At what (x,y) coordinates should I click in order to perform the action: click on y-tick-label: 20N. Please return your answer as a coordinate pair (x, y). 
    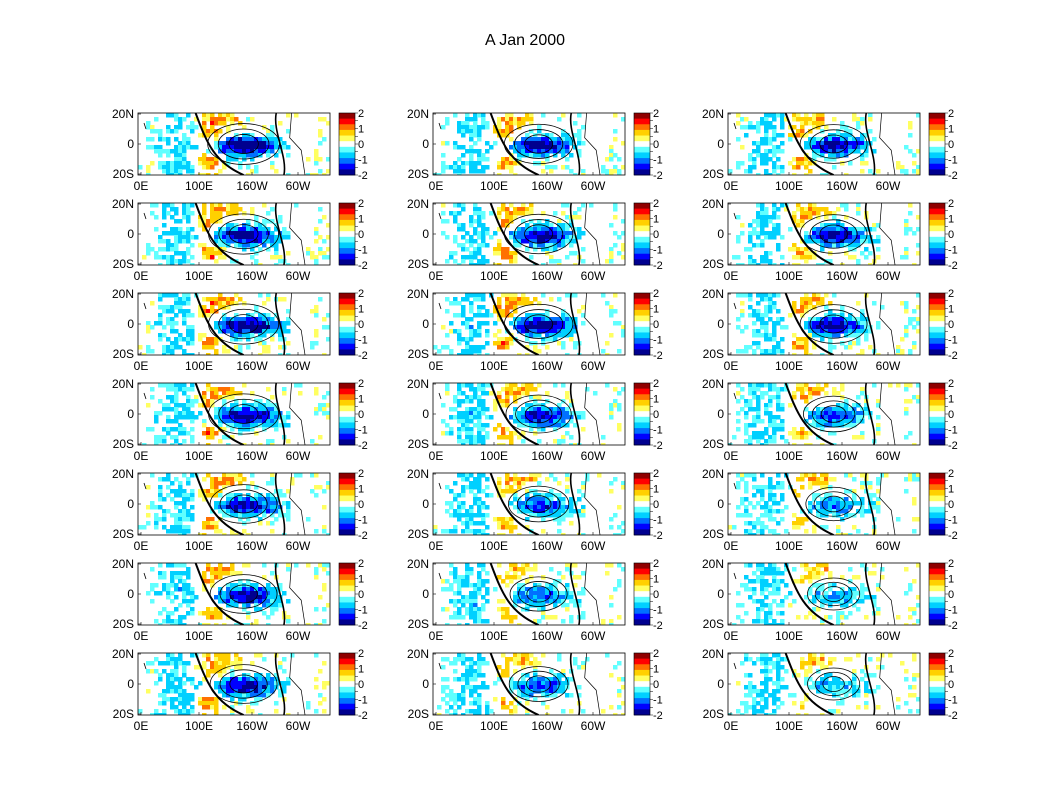
    Looking at the image, I should click on (123, 114).